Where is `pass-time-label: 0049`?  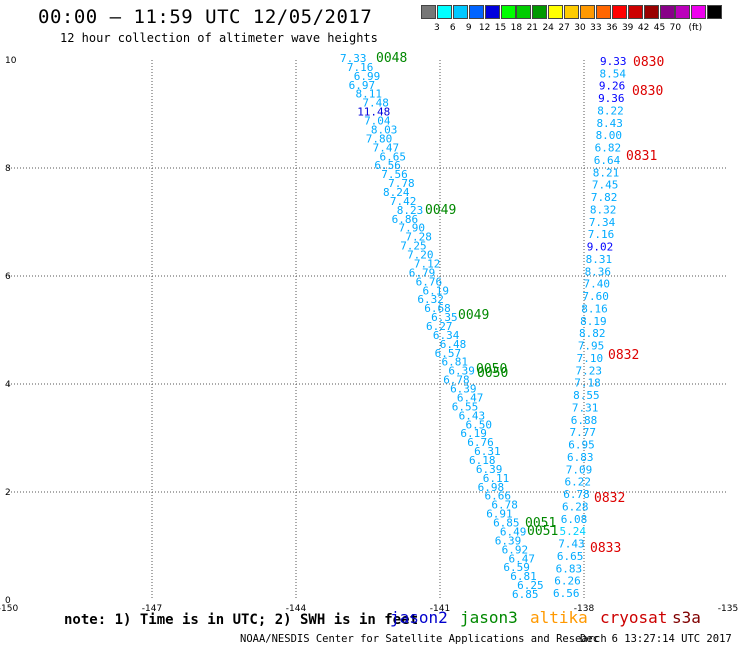
pass-time-label: 0049 is located at coordinates (440, 210).